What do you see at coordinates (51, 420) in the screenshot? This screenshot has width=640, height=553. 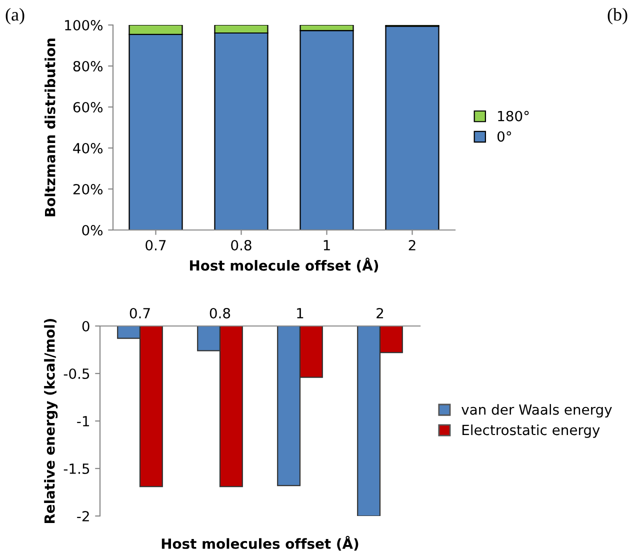 I see `y-axis-title: Relative energy (kcal/mol)` at bounding box center [51, 420].